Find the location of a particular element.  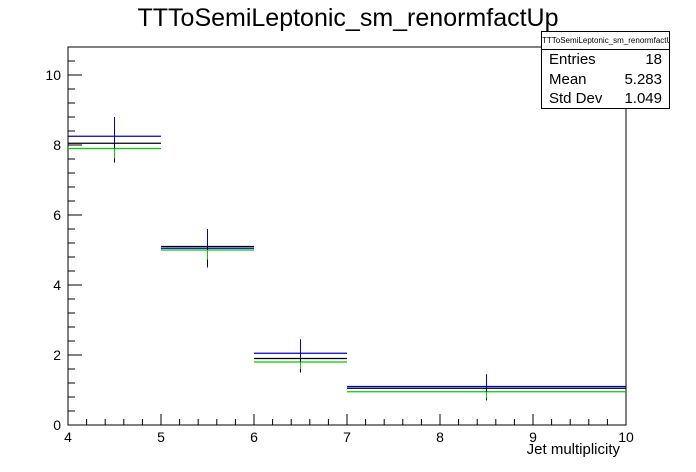

chart-title: TTToSemiLeptonic_sm_renormfactUp is located at coordinates (348, 18).